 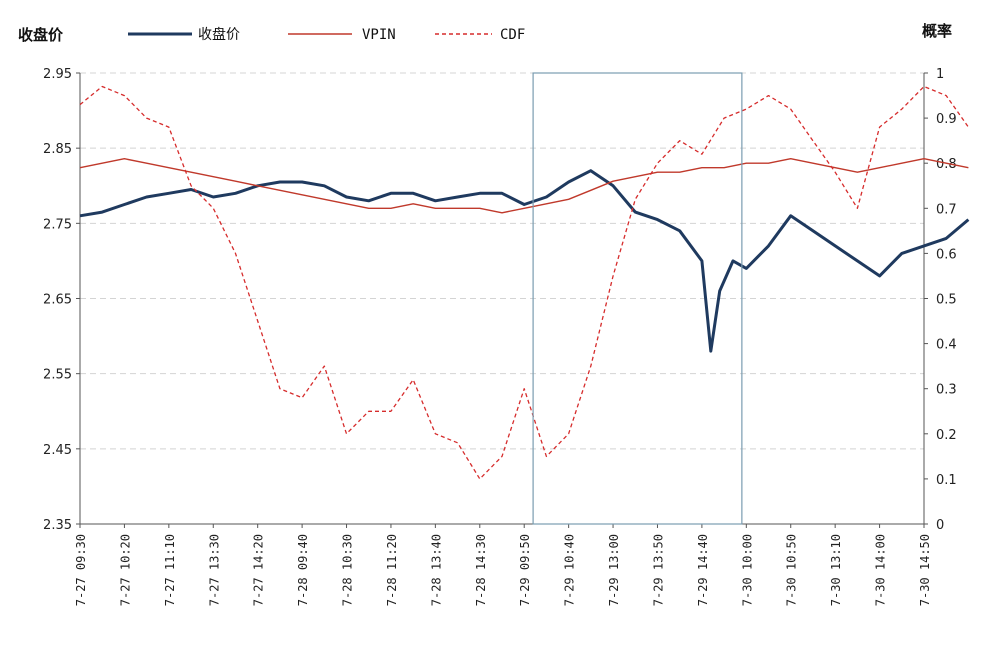 I want to click on y-axis-left-ticks: 2.95 2.85 2.75 2.65 2.55 2.45 2.35, so click(x=61, y=300).